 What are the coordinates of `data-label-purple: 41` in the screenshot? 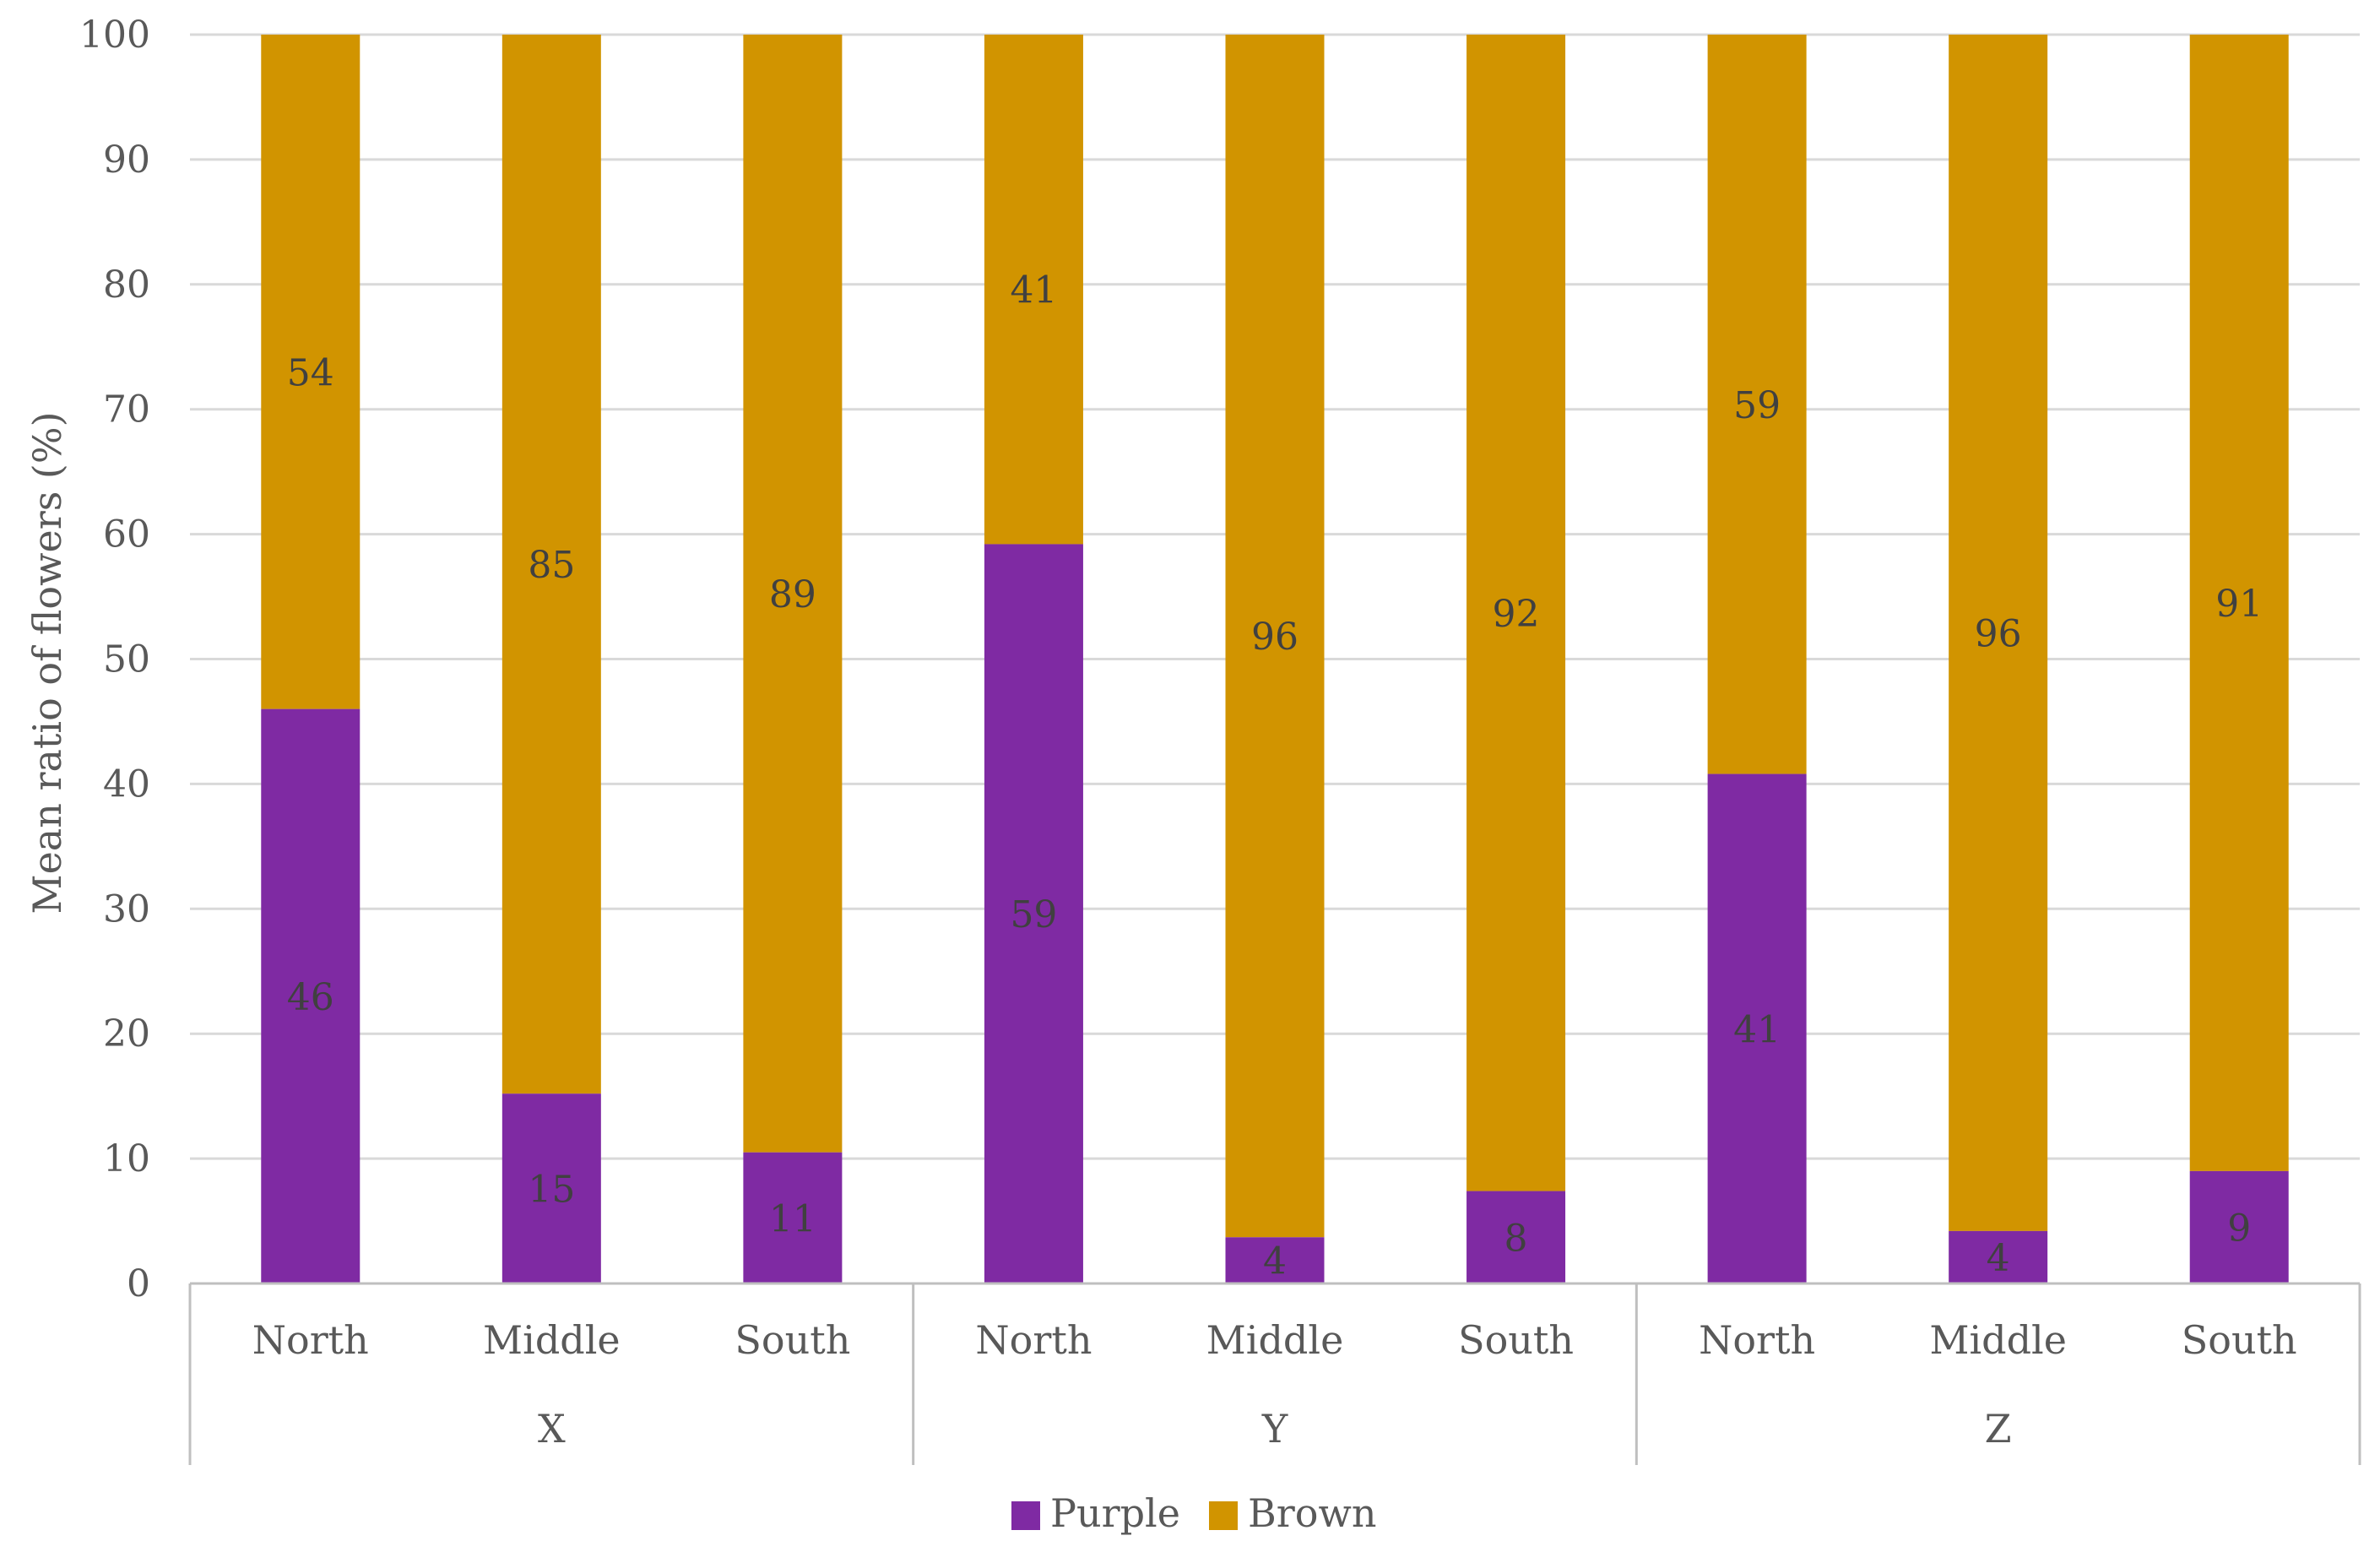 It's located at (1757, 1029).